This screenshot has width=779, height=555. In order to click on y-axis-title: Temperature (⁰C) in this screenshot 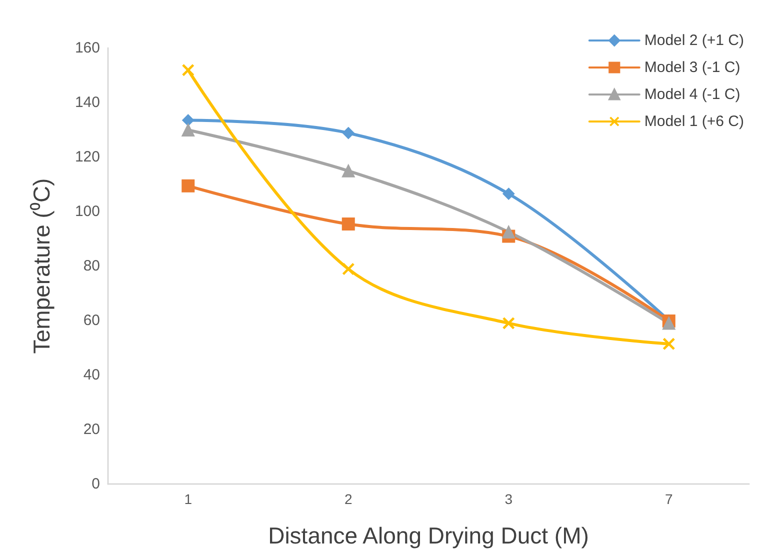, I will do `click(41, 266)`.